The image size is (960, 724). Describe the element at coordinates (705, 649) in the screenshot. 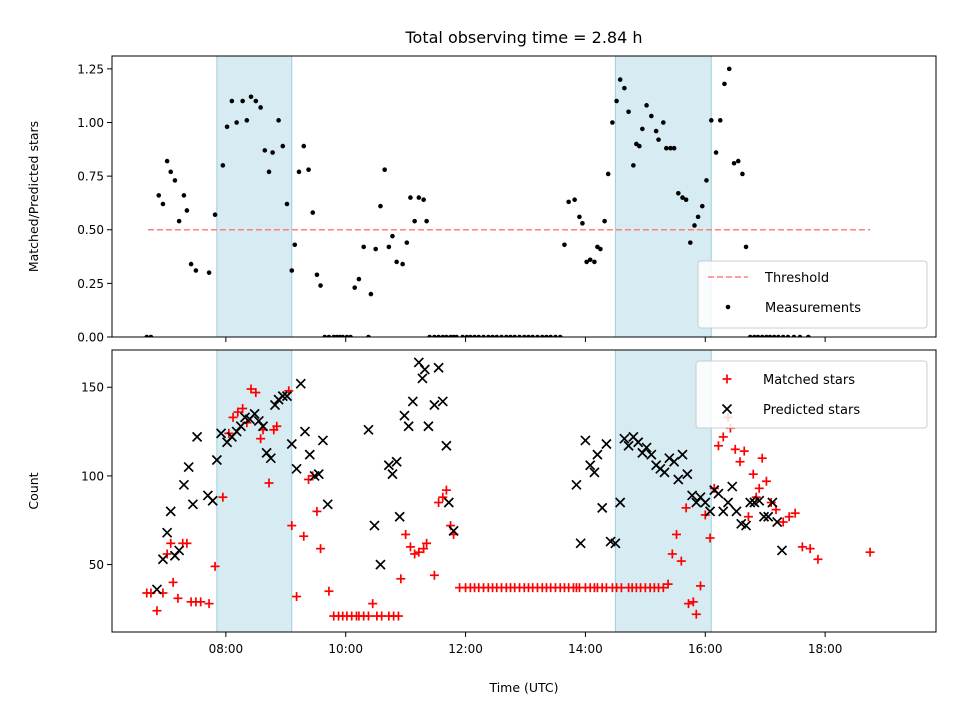

I see `x-tick-label: 16:00` at that location.